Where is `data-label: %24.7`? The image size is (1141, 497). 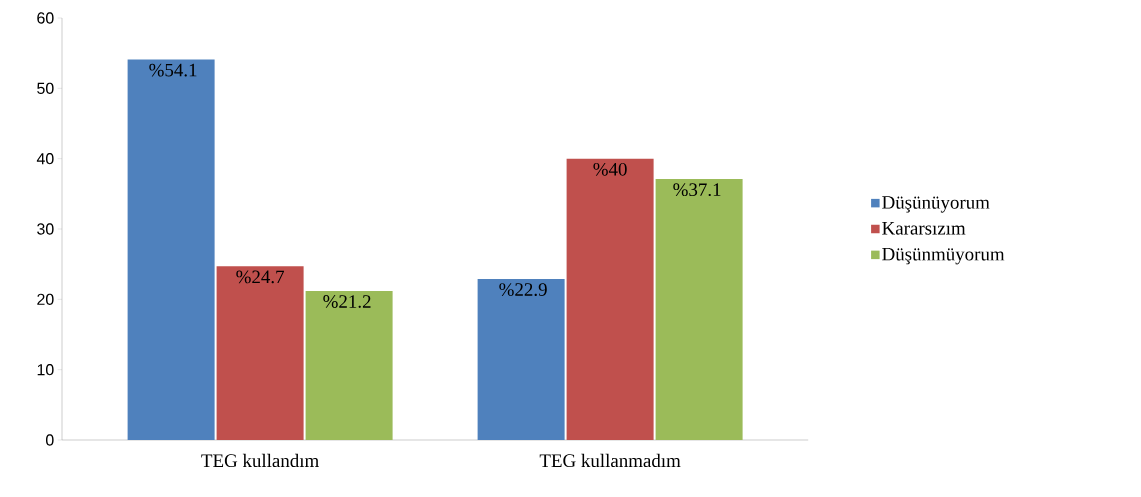 data-label: %24.7 is located at coordinates (260, 277).